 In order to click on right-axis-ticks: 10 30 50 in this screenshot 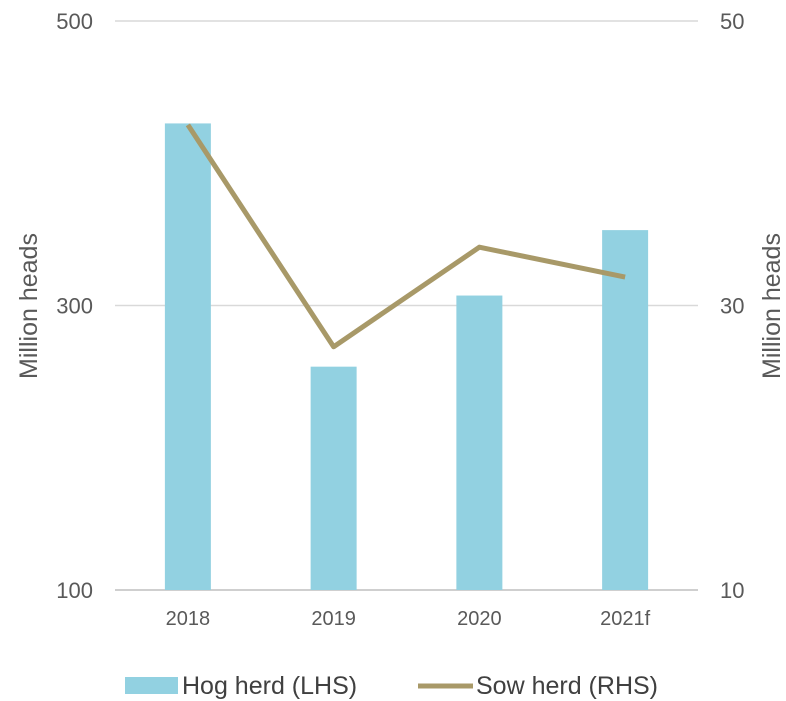, I will do `click(732, 306)`.